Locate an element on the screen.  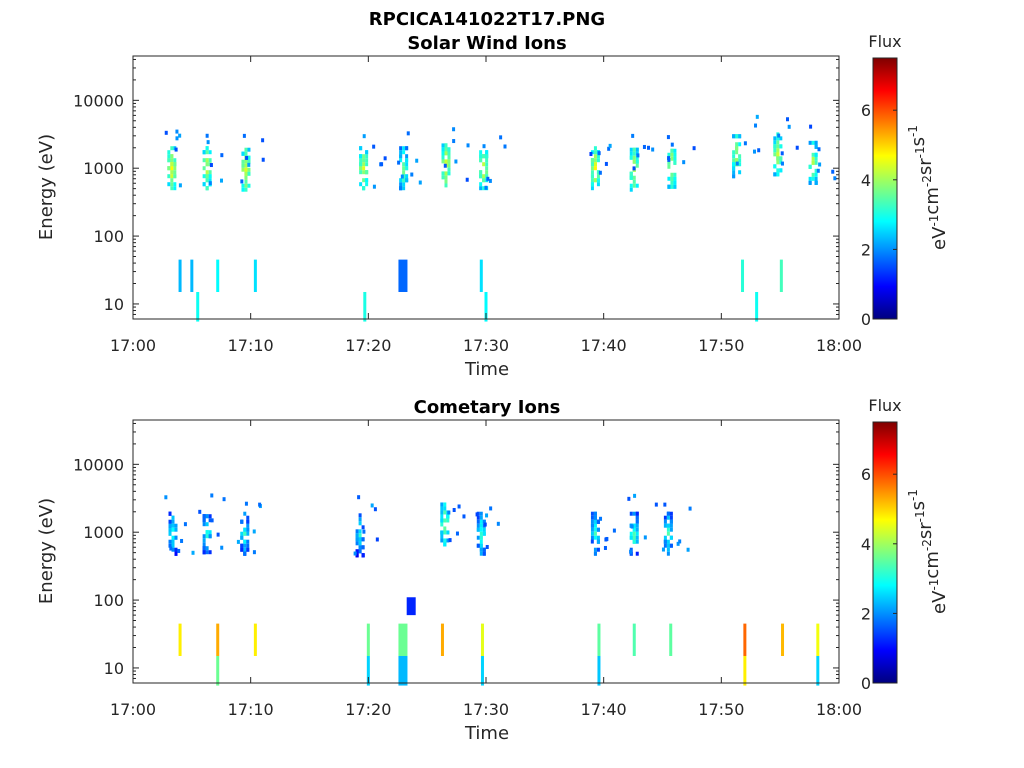
y-tick-label: 100 is located at coordinates (108, 236).